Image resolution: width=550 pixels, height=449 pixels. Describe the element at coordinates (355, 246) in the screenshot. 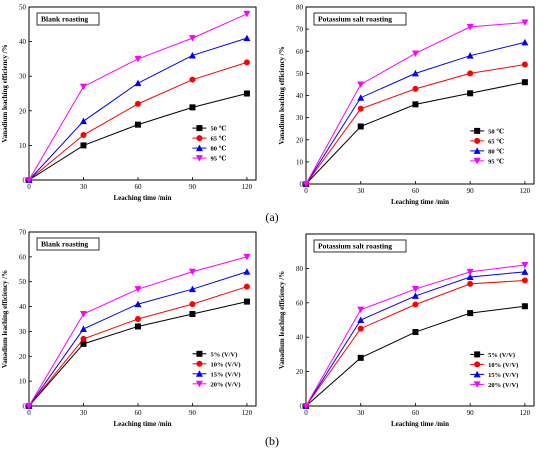

I see `panel-title: Potassium salt roasting` at that location.